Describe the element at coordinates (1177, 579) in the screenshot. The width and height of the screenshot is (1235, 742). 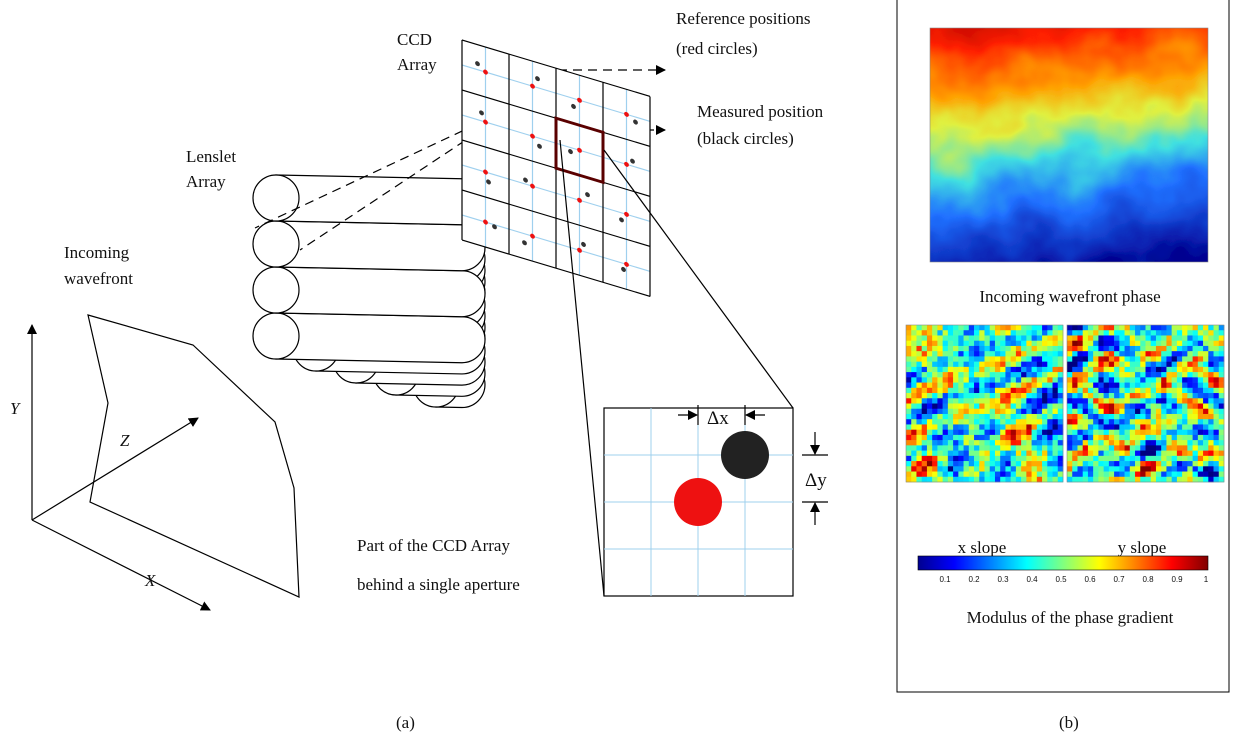
I see `colorbar-tick-label: 0.9` at that location.